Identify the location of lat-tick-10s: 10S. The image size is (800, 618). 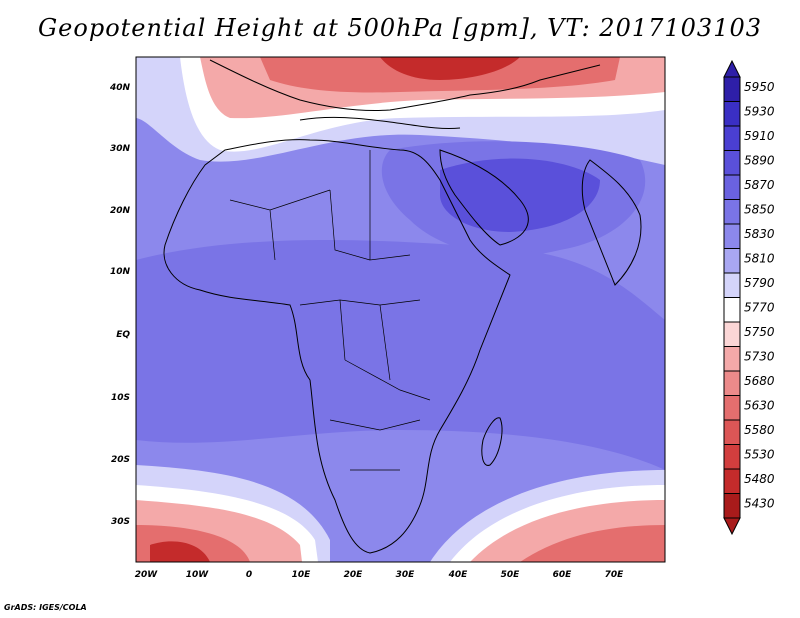
(120, 398).